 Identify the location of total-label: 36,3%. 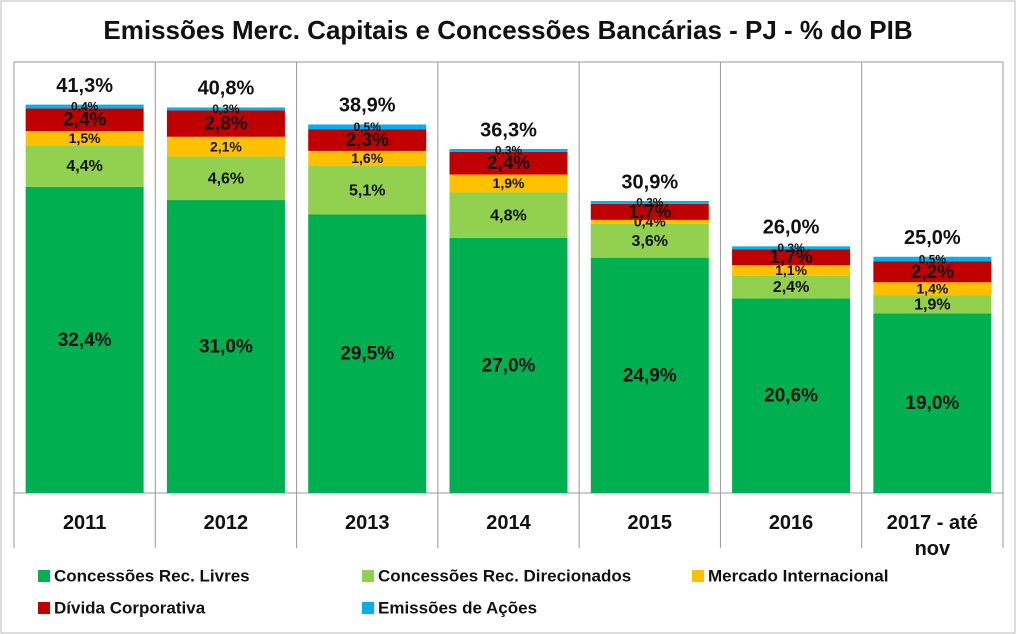
(508, 130).